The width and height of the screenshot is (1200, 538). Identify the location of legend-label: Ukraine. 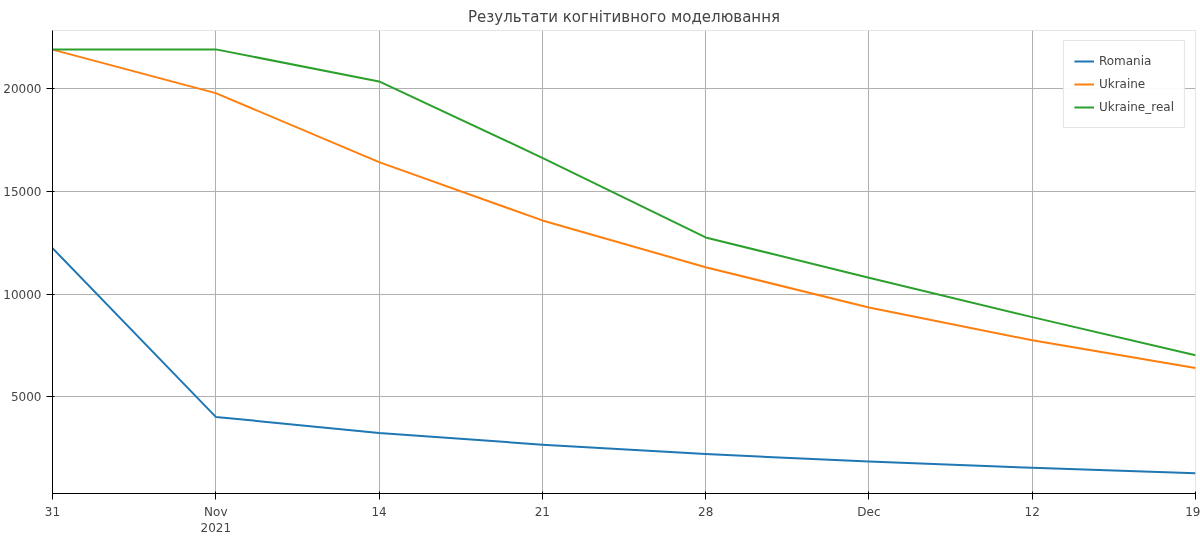
(1122, 84).